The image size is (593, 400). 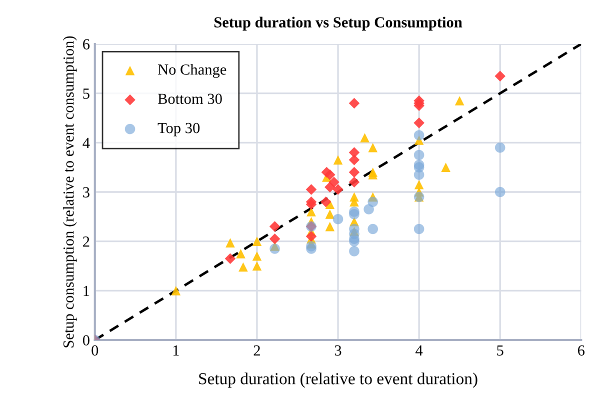 I want to click on y-axis-title: Setup consumption (relative to event consumption), so click(x=69, y=192).